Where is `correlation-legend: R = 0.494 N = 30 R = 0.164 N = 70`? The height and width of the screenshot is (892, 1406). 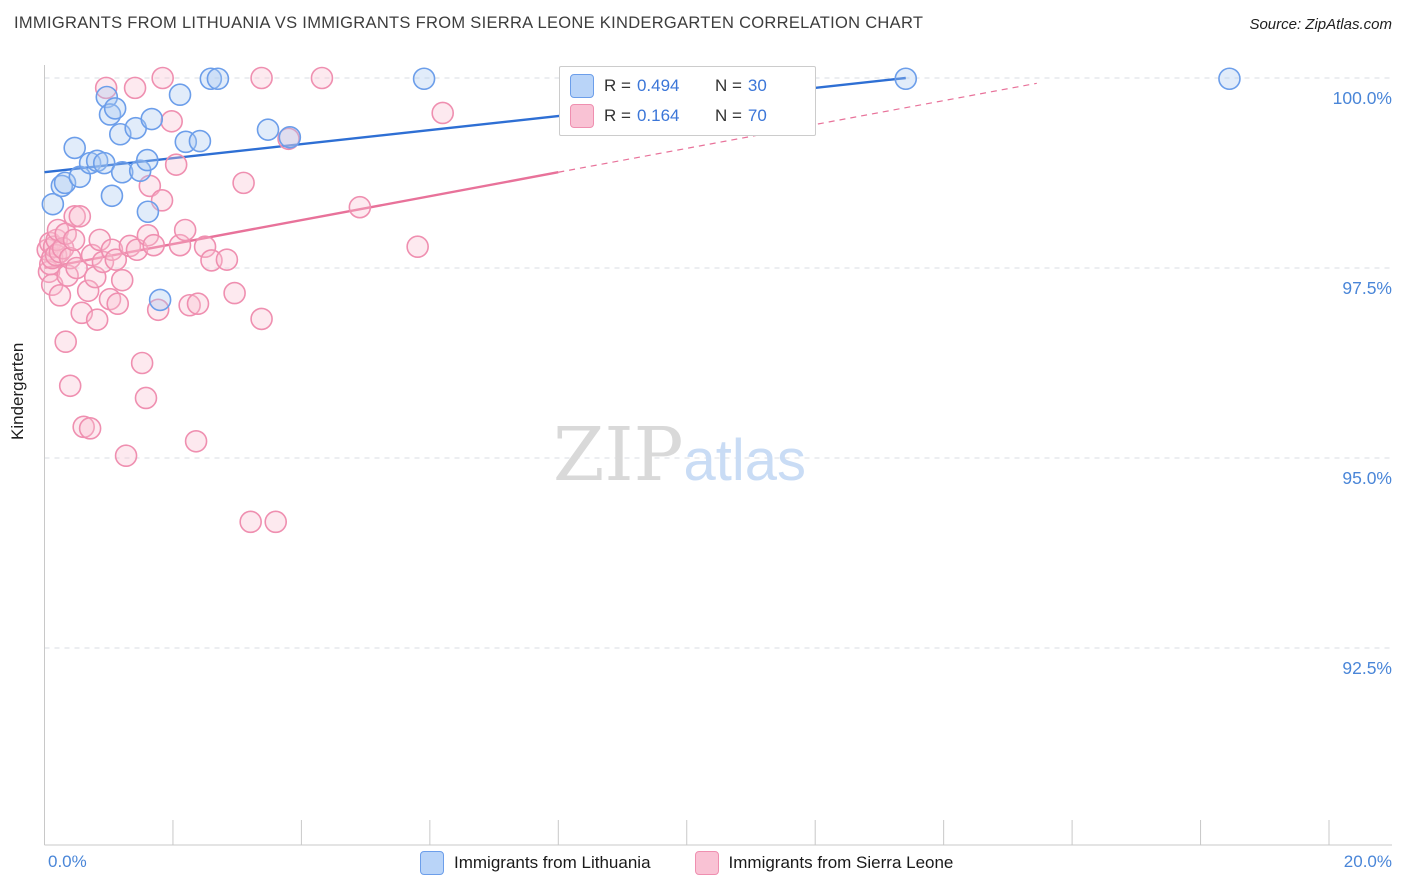
correlation-legend: R = 0.494 N = 30 R = 0.164 N = 70 is located at coordinates (687, 101).